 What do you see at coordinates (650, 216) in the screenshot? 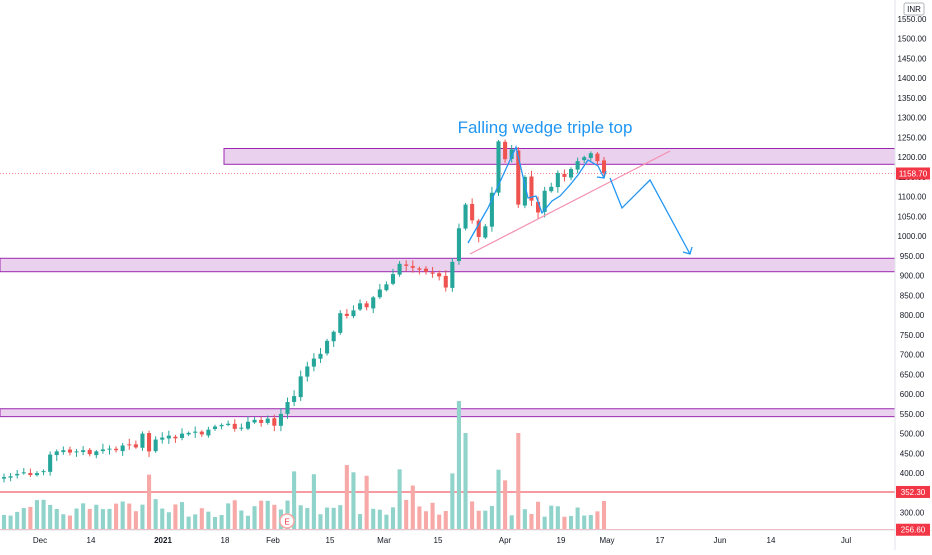
I see `forecast-path` at bounding box center [650, 216].